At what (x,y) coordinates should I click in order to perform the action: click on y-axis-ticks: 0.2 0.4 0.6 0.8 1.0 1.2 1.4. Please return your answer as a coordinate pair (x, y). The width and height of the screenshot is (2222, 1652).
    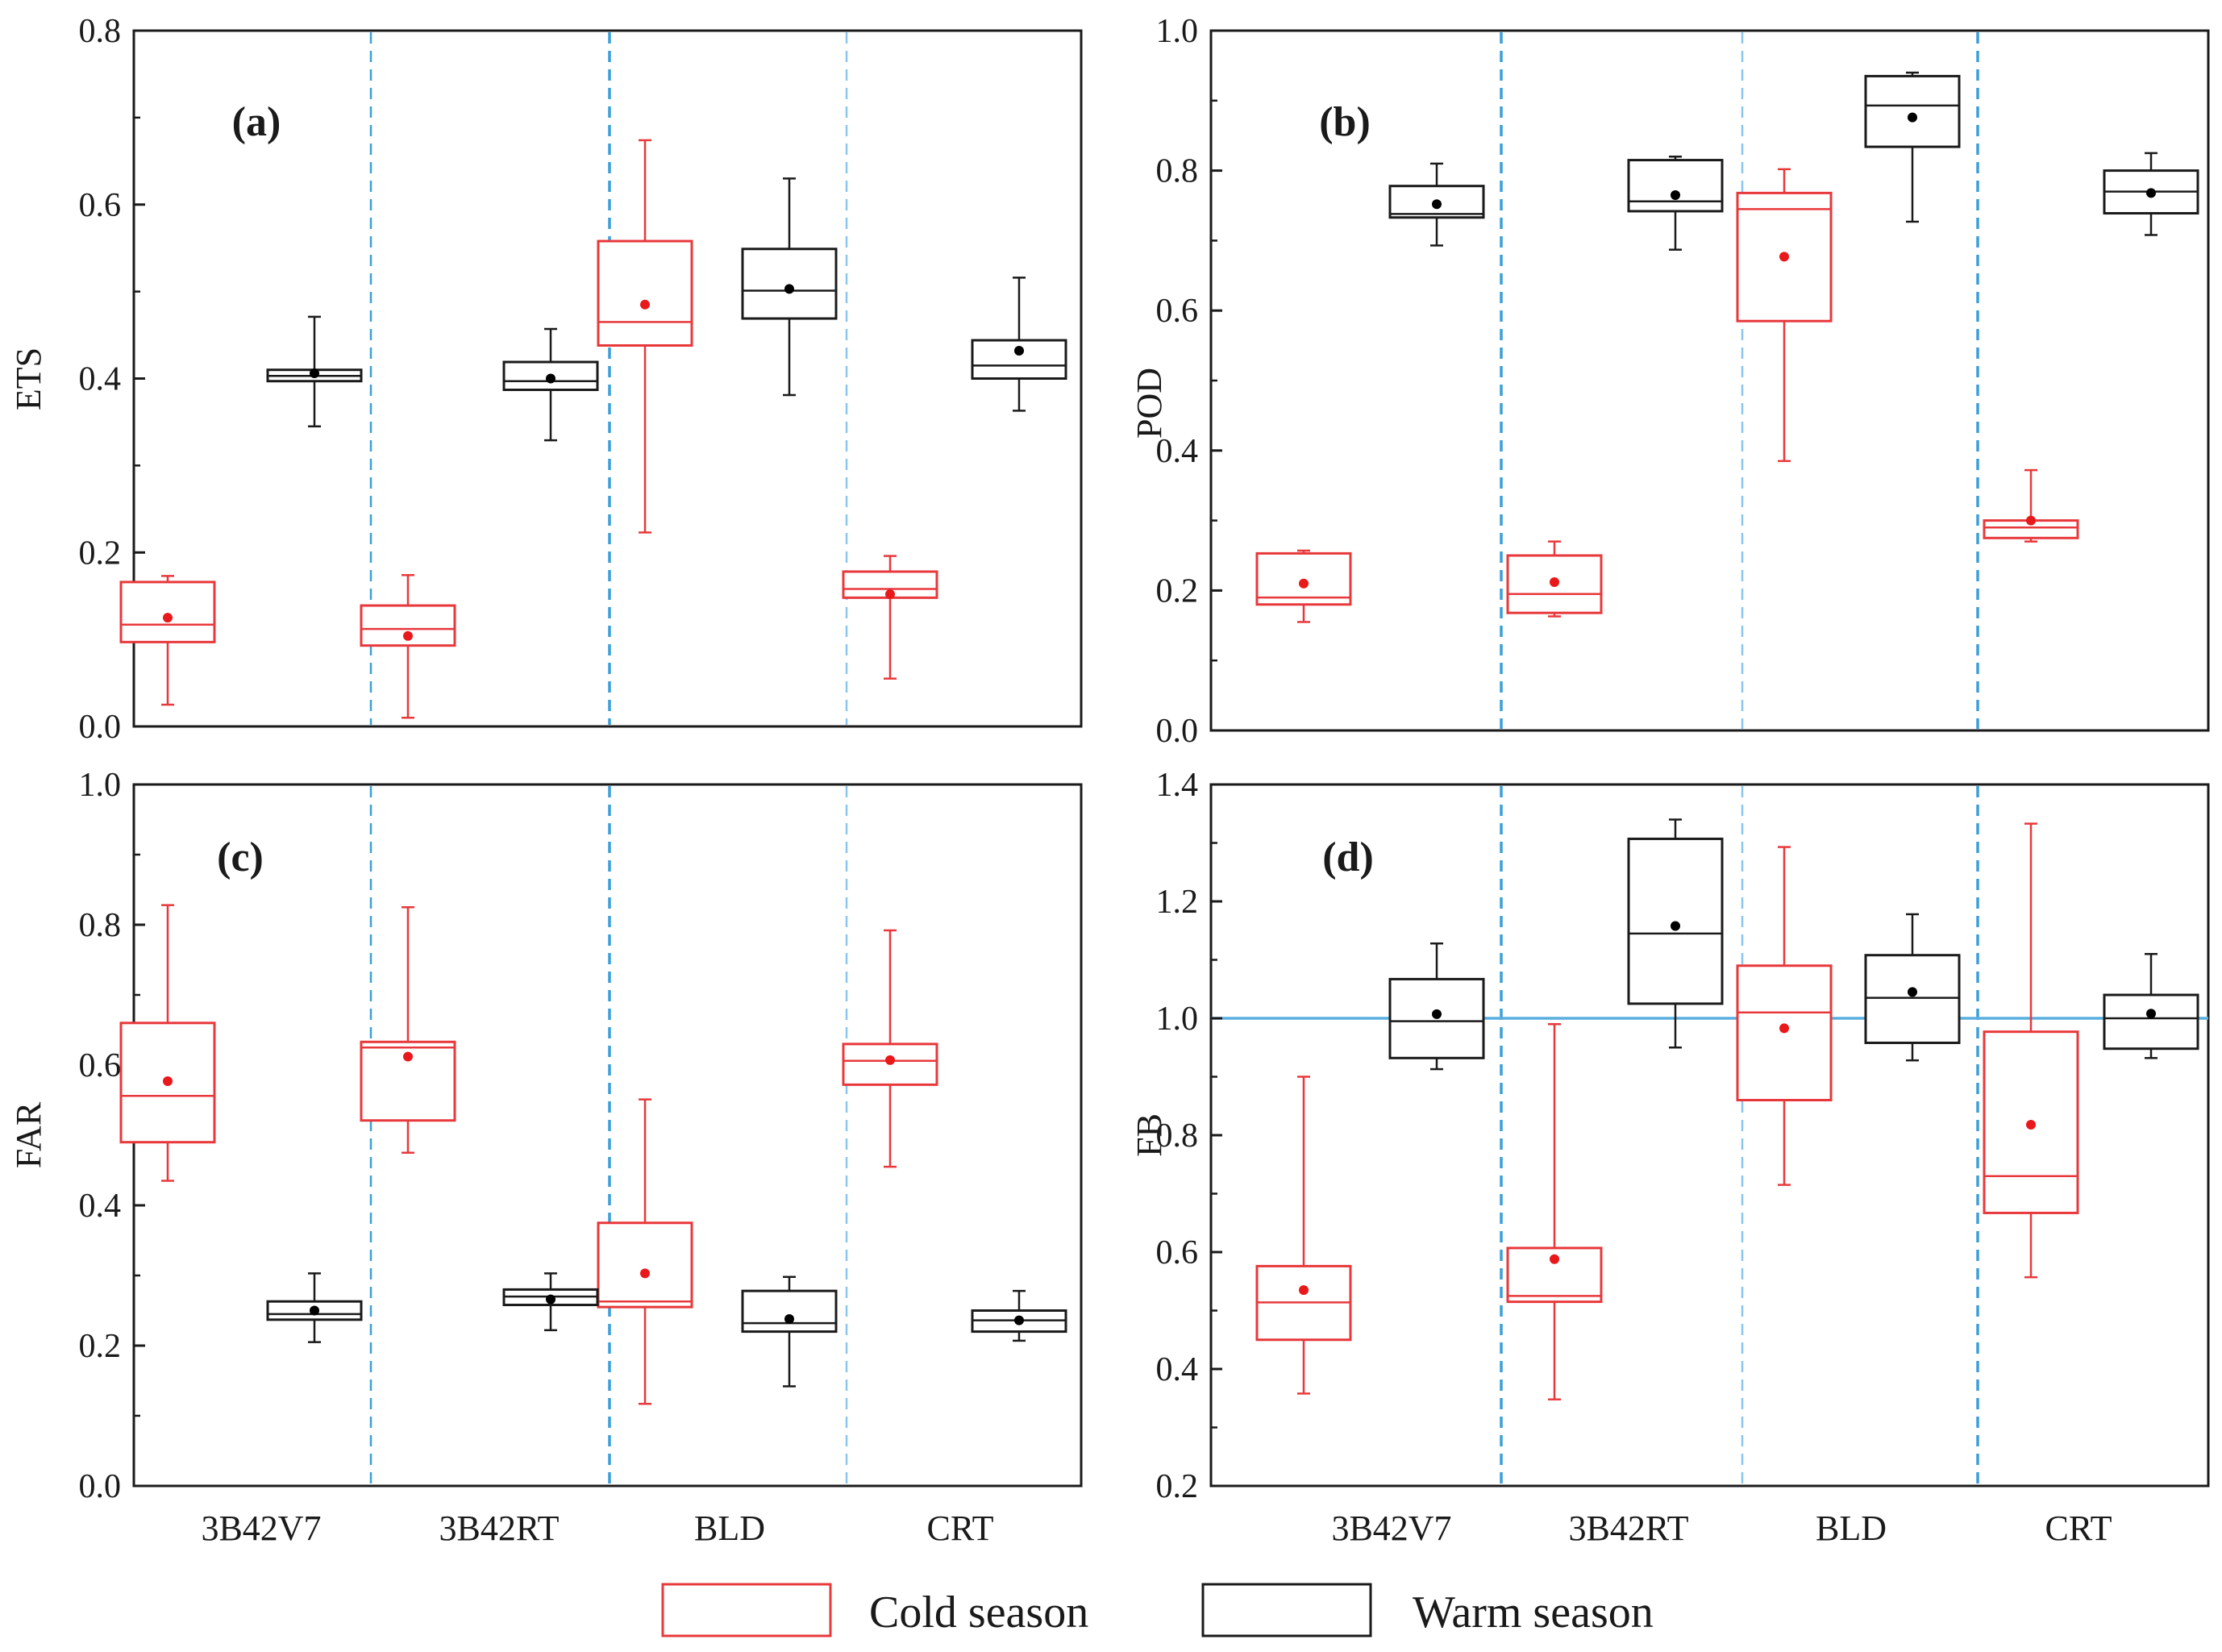
    Looking at the image, I should click on (1189, 1136).